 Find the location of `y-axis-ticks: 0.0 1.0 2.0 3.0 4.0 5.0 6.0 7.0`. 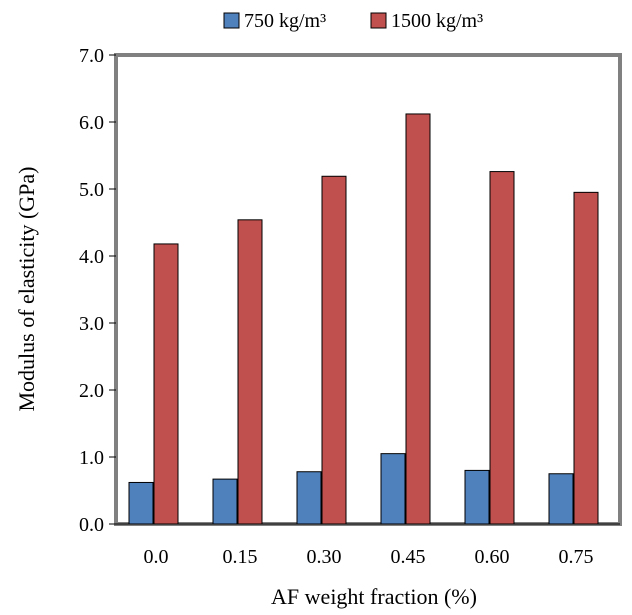

y-axis-ticks: 0.0 1.0 2.0 3.0 4.0 5.0 6.0 7.0 is located at coordinates (97, 290).